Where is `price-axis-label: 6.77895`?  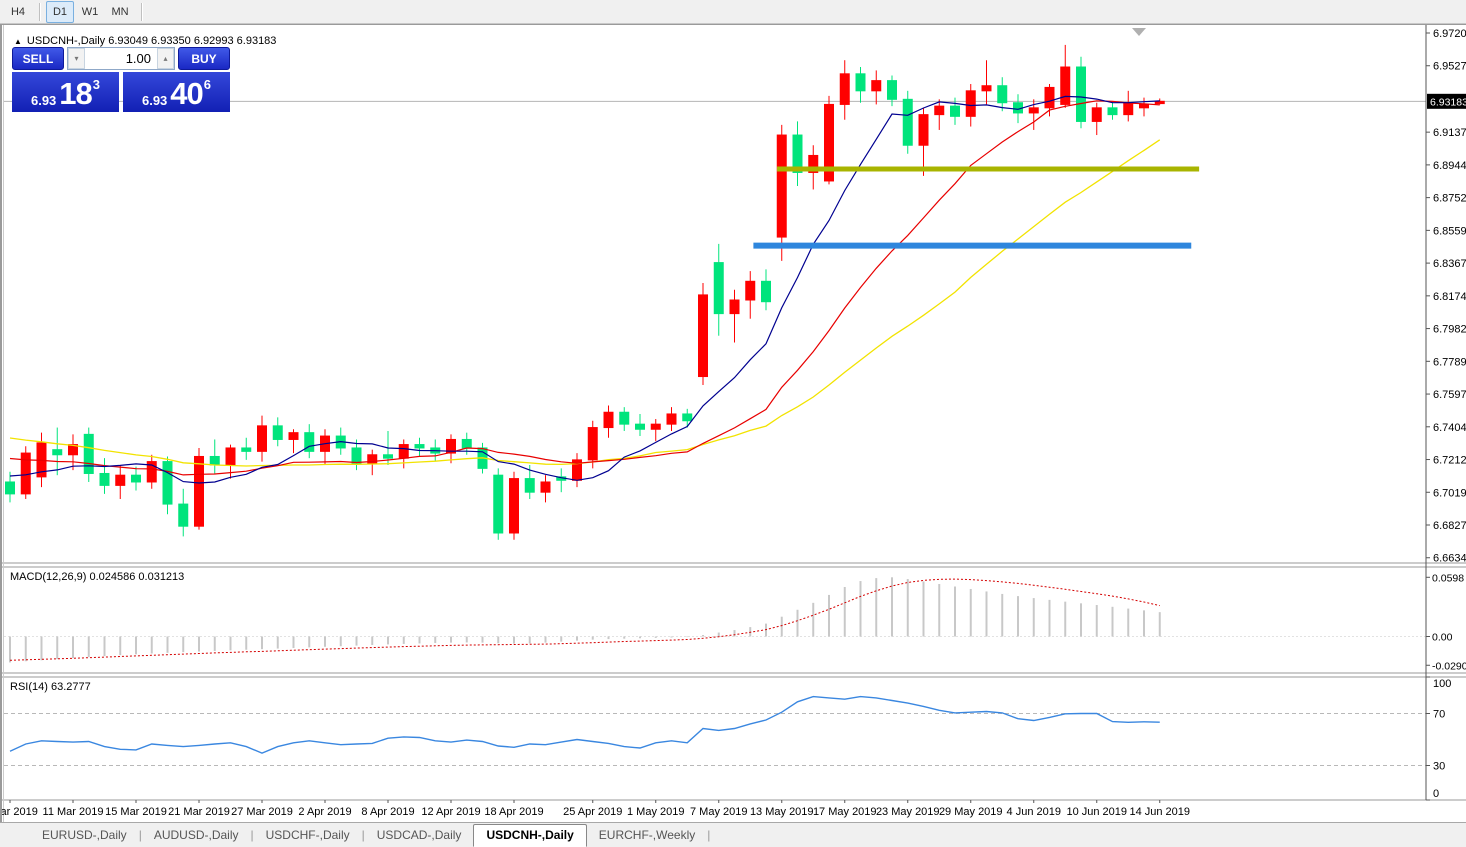 price-axis-label: 6.77895 is located at coordinates (1449, 362).